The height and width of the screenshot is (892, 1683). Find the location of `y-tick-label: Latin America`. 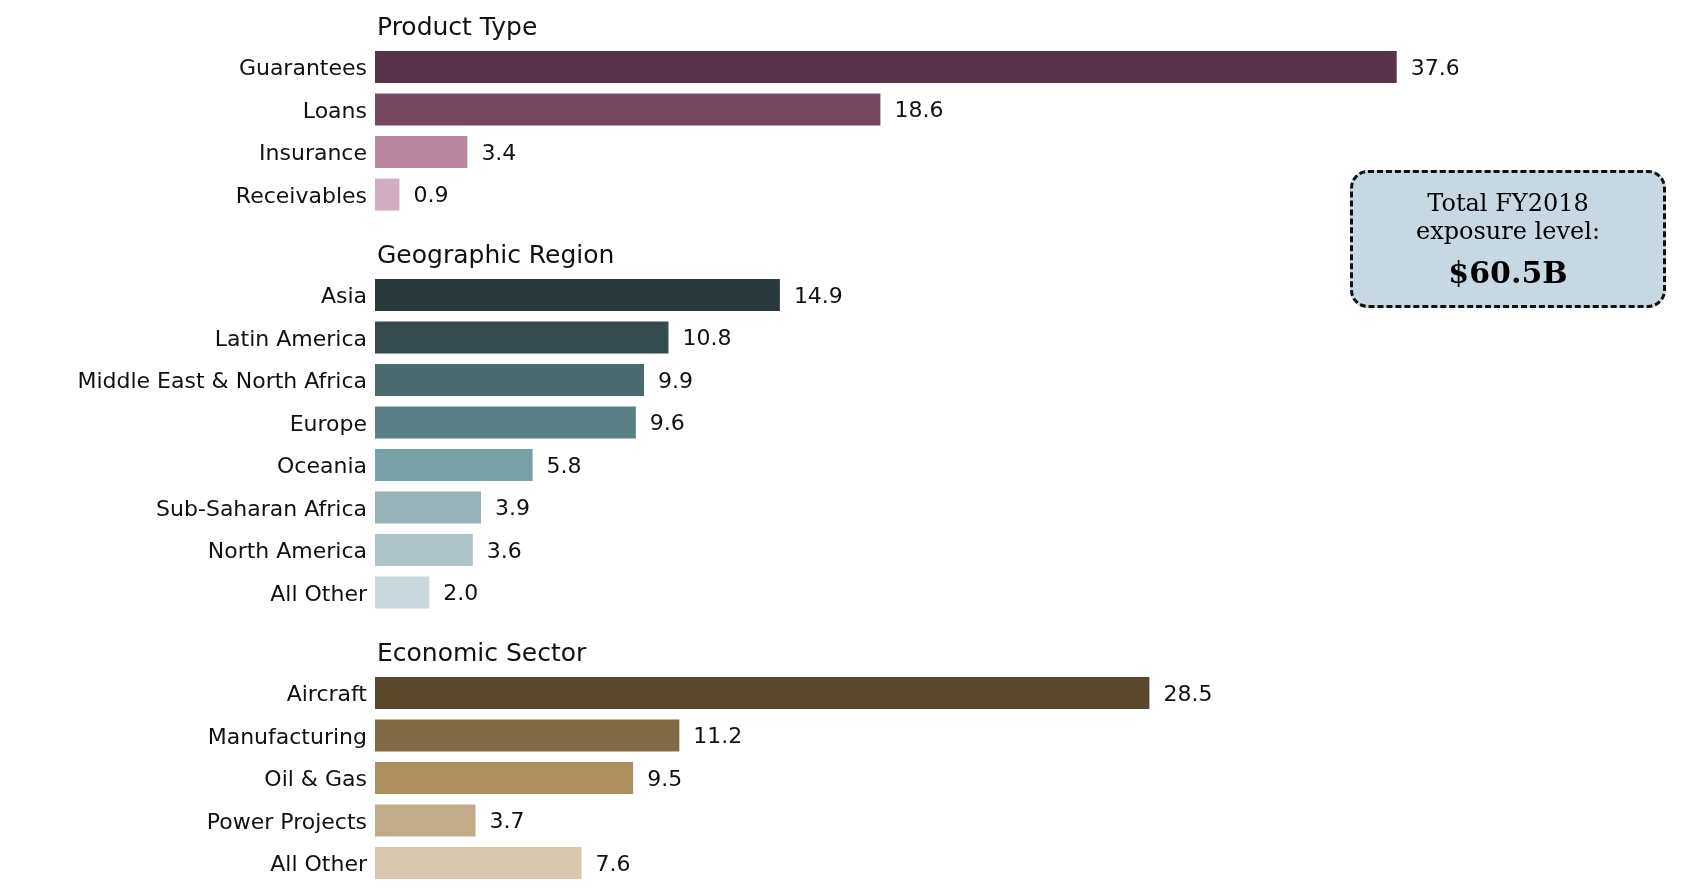

y-tick-label: Latin America is located at coordinates (290, 338).